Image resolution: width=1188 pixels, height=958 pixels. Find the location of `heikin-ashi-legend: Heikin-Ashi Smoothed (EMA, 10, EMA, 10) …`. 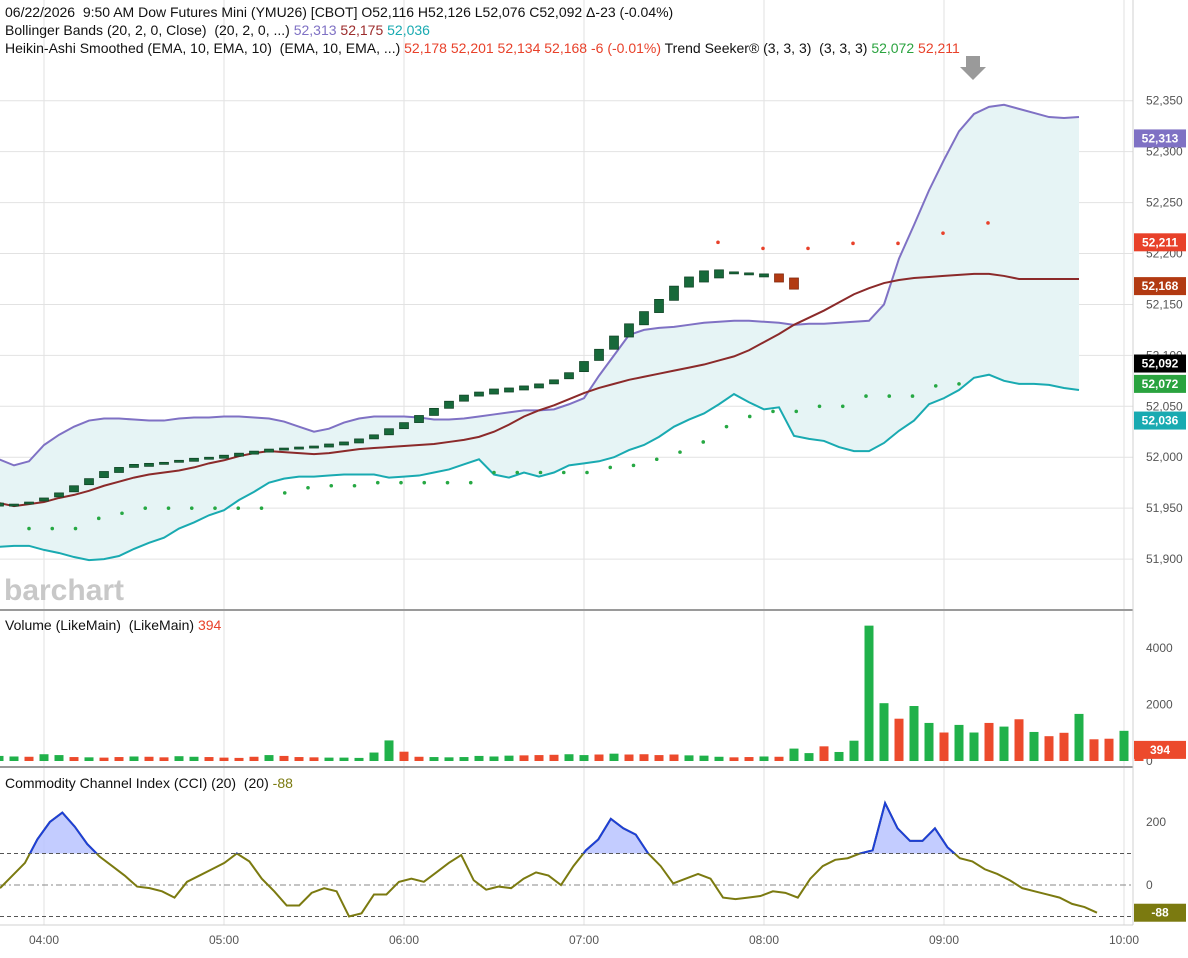

heikin-ashi-legend: Heikin-Ashi Smoothed (EMA, 10, EMA, 10) … is located at coordinates (482, 48).